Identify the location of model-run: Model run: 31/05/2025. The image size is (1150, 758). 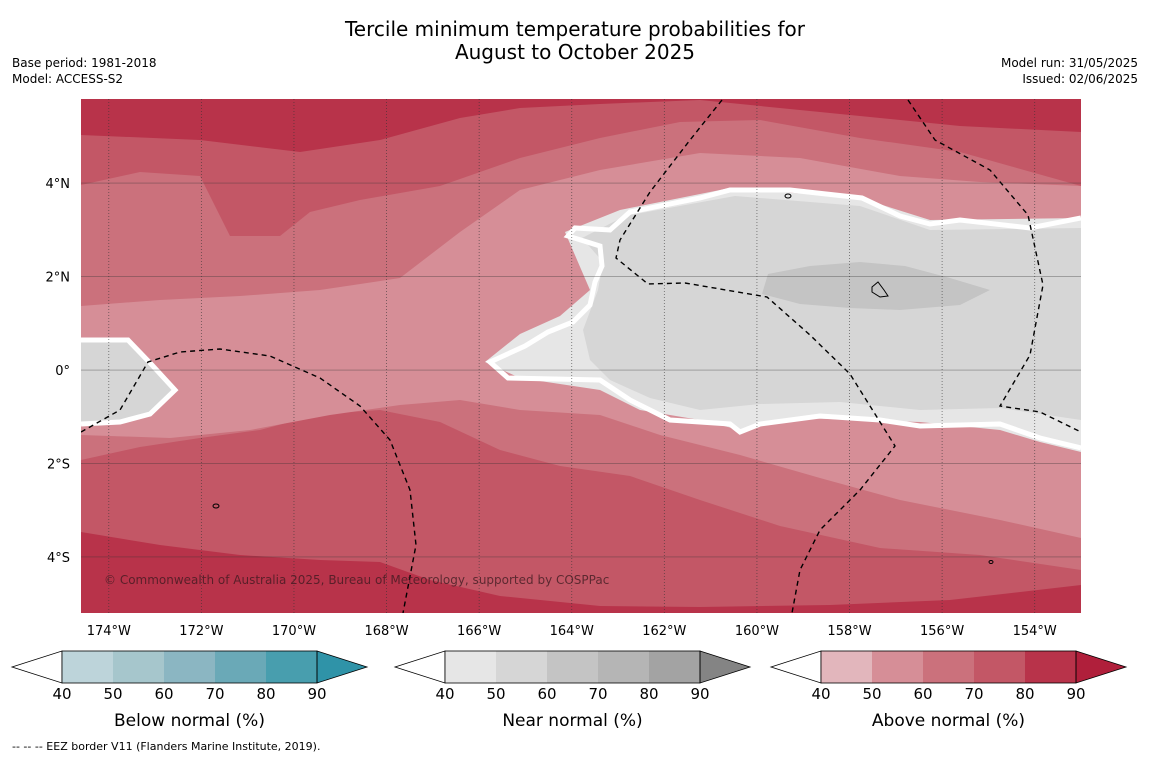
(1069, 63).